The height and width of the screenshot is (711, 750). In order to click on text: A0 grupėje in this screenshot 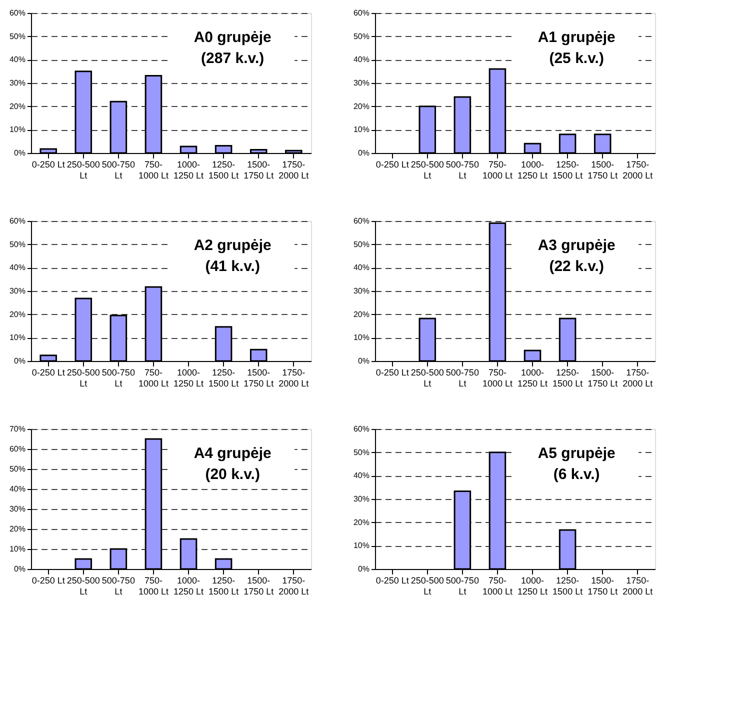, I will do `click(233, 37)`.